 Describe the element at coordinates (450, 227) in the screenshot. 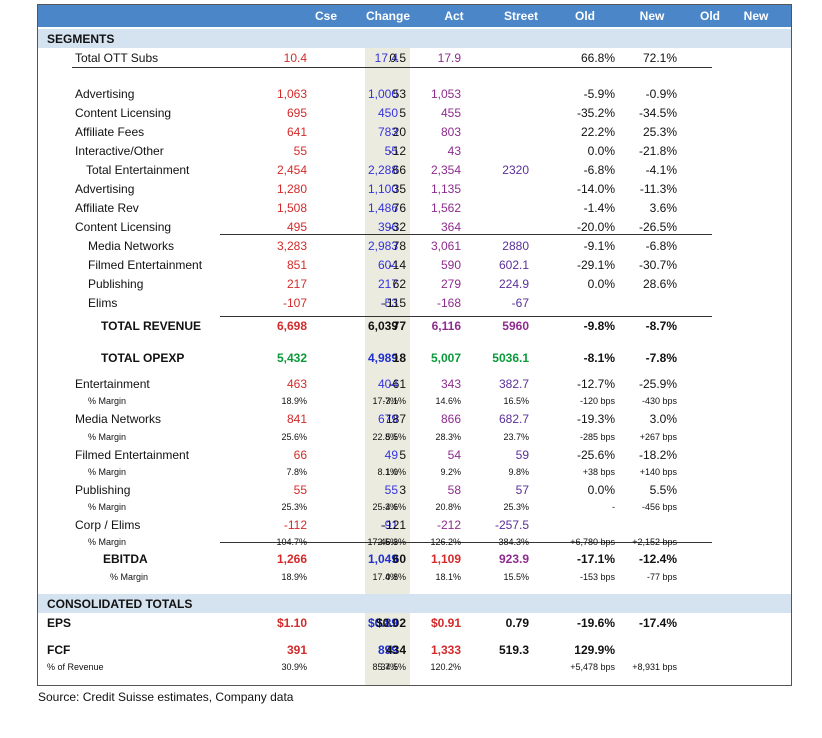

I see `cell-act: 364` at that location.